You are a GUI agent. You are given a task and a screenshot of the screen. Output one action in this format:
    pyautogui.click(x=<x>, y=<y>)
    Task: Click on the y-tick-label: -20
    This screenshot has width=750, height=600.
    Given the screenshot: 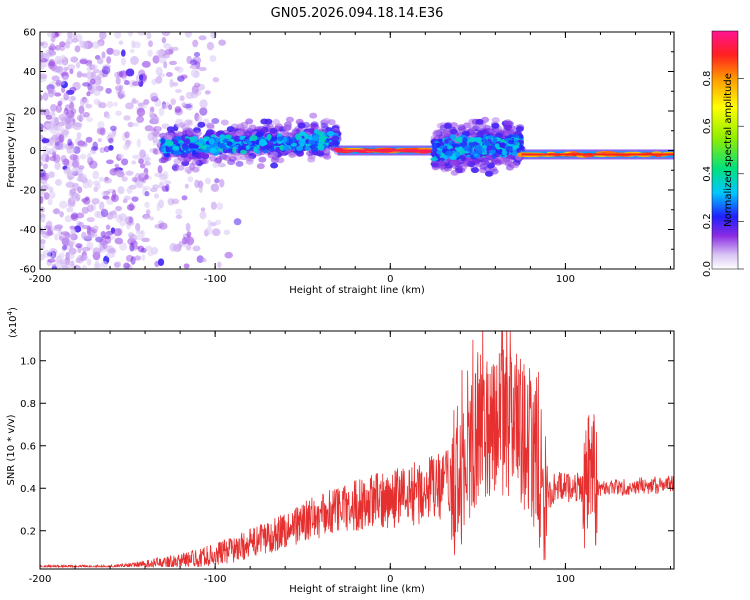 What is the action you would take?
    pyautogui.click(x=28, y=191)
    